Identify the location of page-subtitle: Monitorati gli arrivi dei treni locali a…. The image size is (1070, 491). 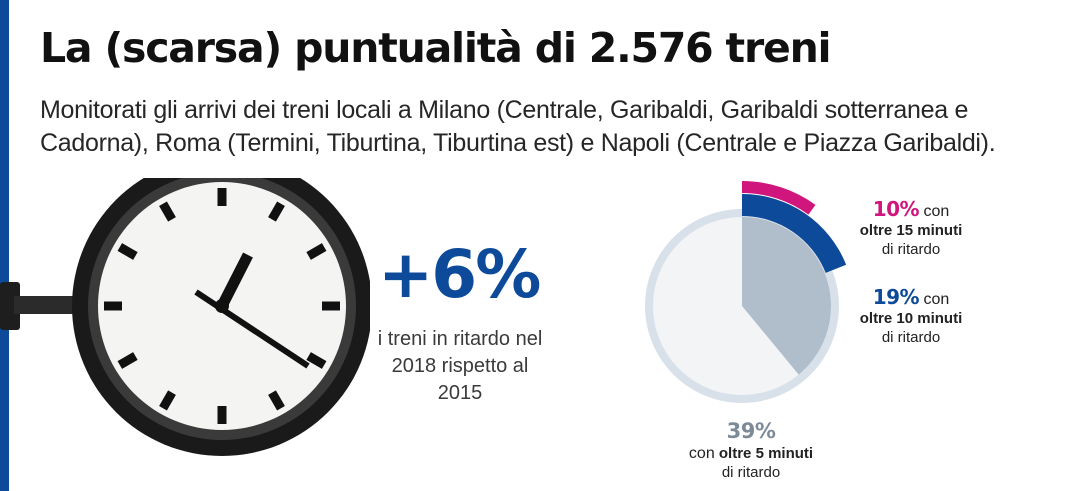
(518, 126).